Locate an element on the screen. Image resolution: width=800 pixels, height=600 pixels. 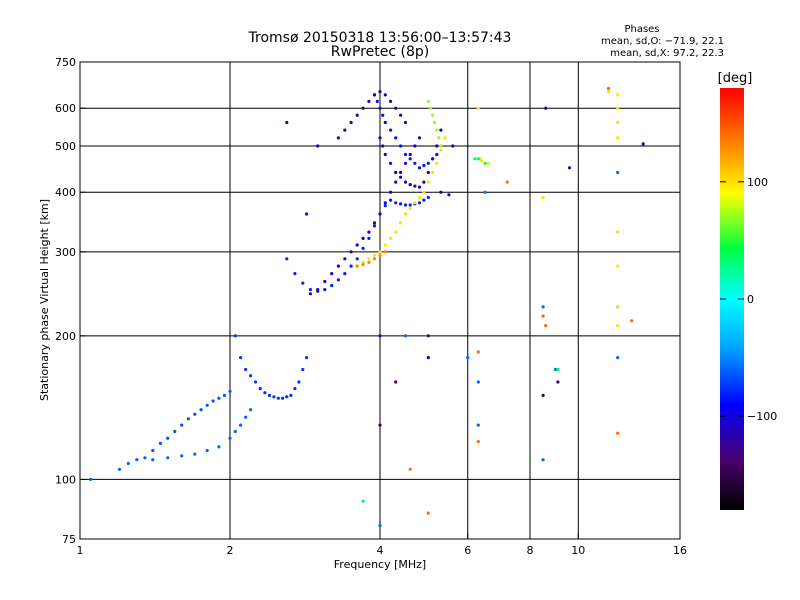
series-scatter-yellow is located at coordinates (548, 209).